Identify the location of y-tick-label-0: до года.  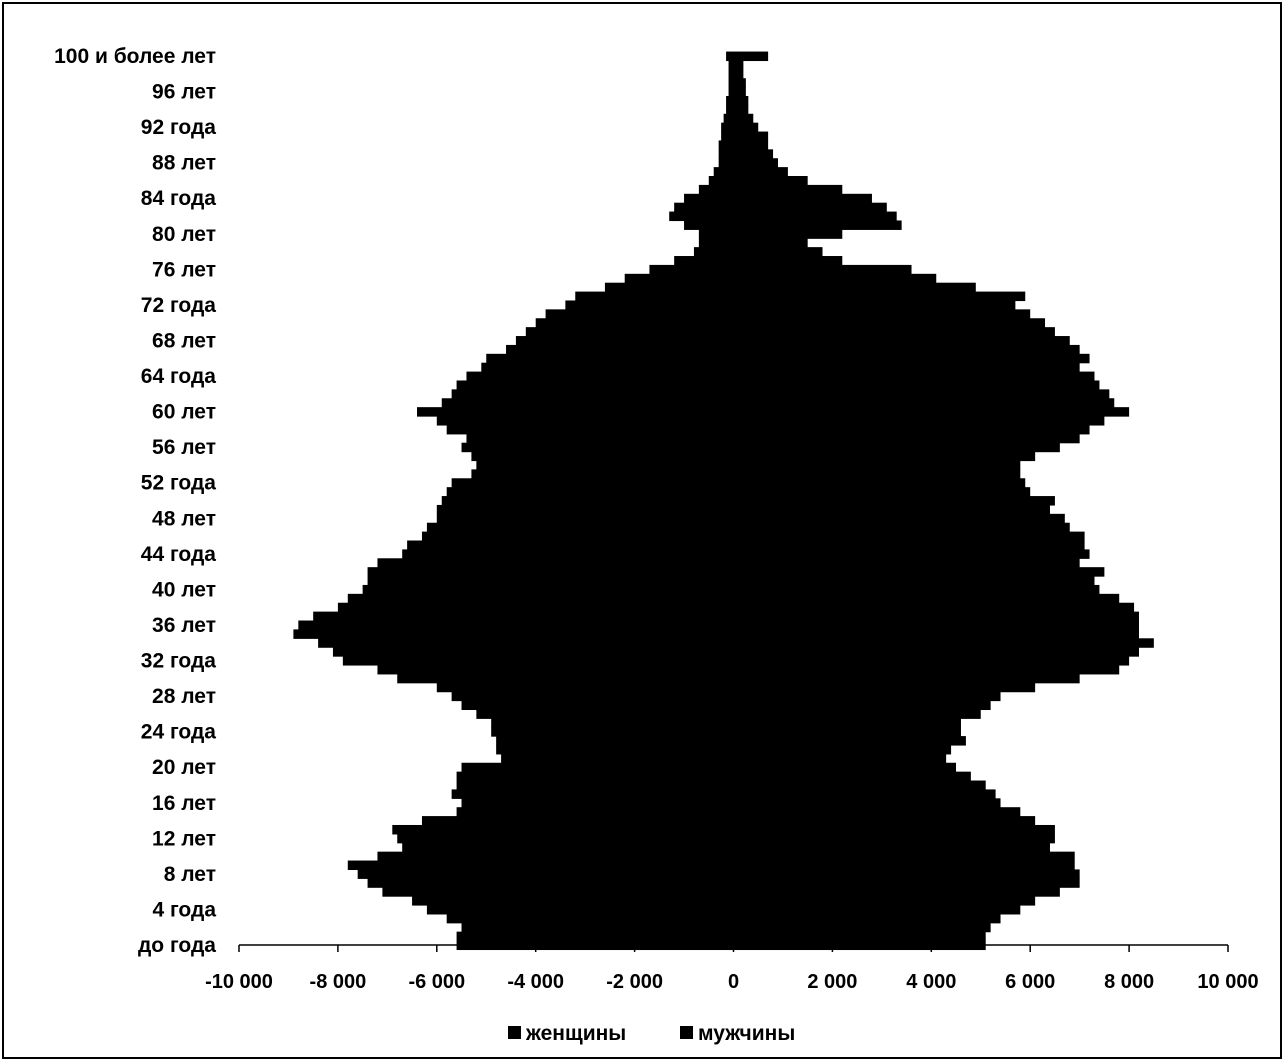
(177, 945).